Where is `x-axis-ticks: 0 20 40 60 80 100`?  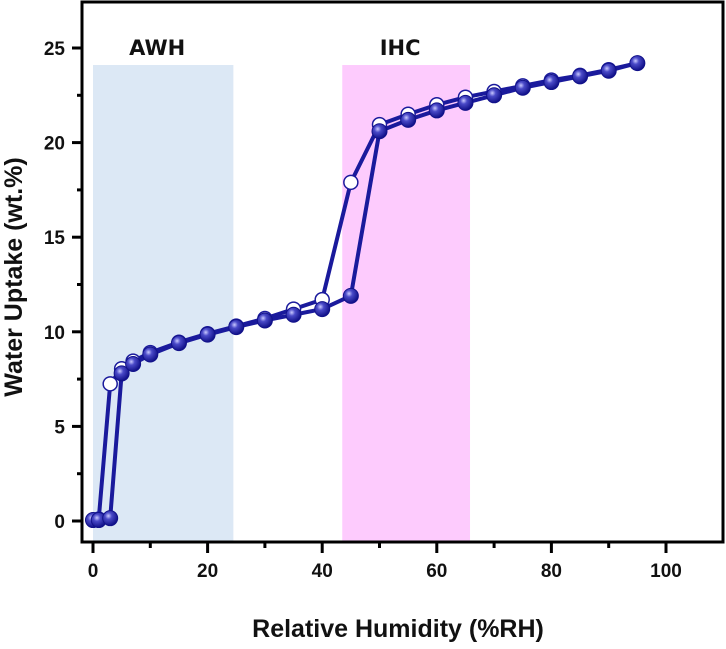 x-axis-ticks: 0 20 40 60 80 100 is located at coordinates (385, 562).